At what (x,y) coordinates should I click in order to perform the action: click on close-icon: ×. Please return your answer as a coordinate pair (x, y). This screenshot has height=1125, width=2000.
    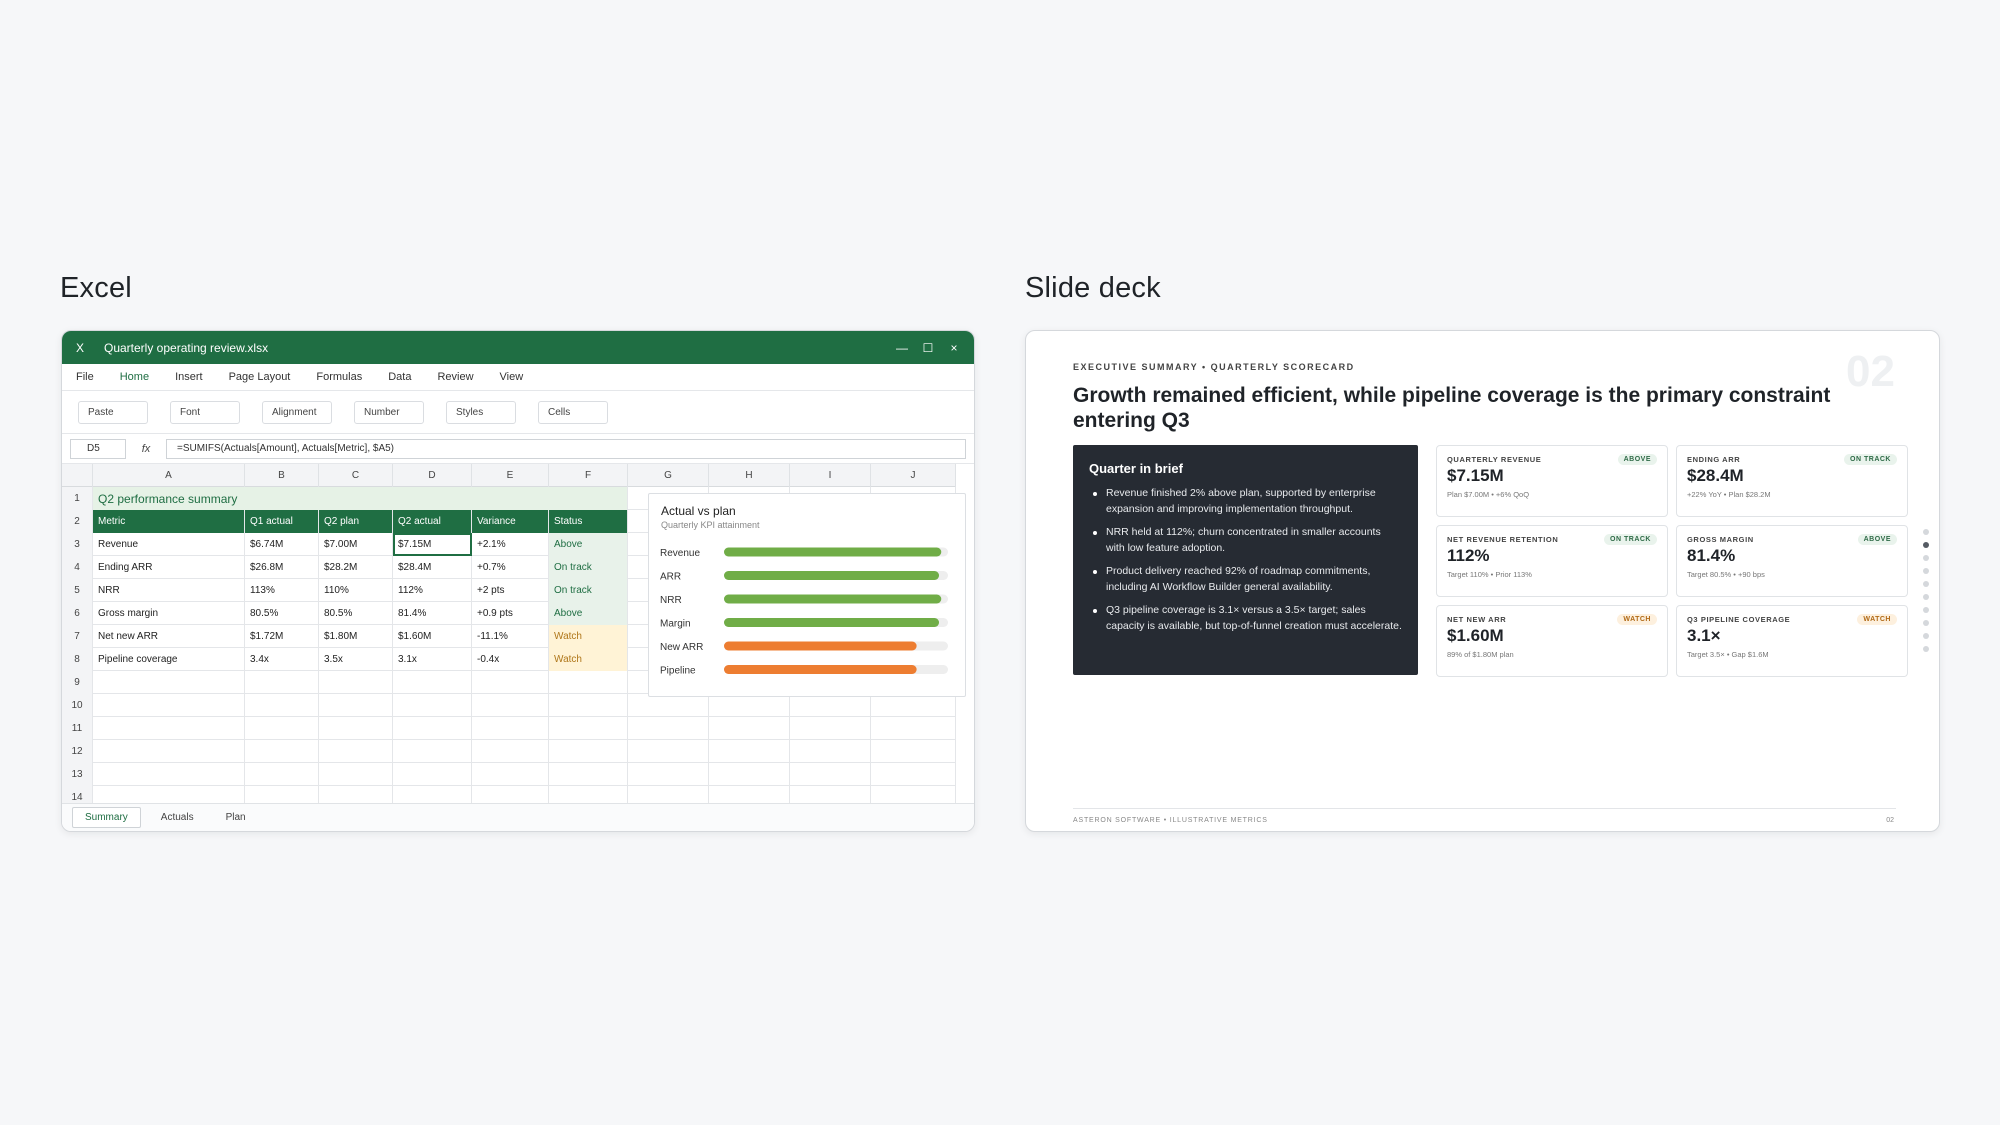
    Looking at the image, I should click on (954, 347).